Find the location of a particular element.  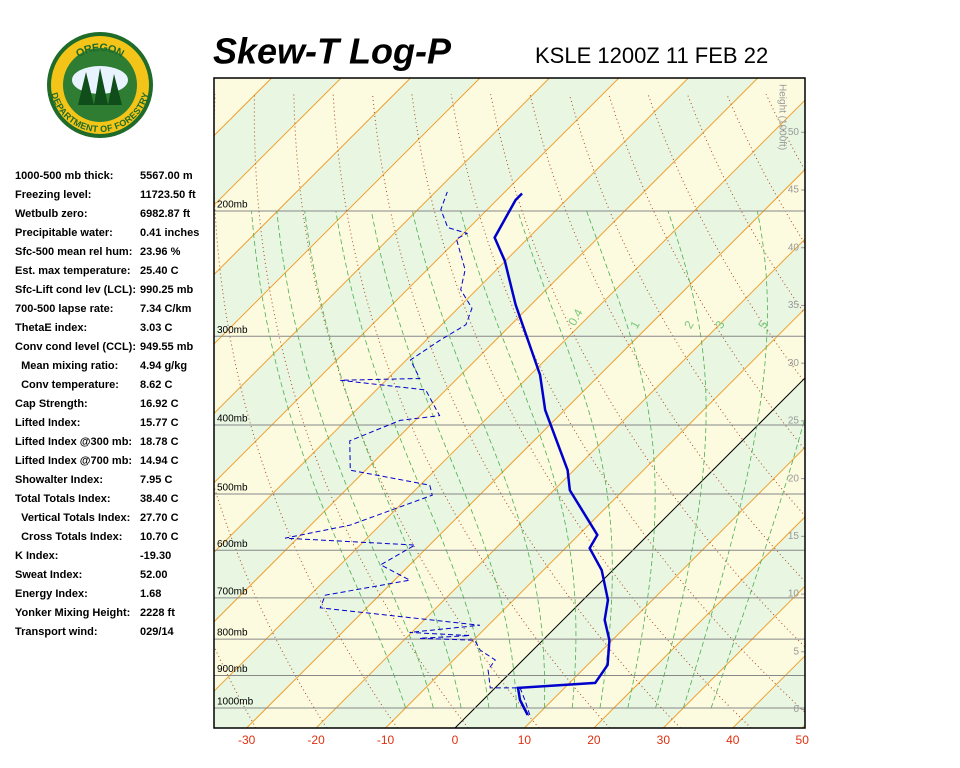

index-label: Wetbulb zero: is located at coordinates (51, 214).